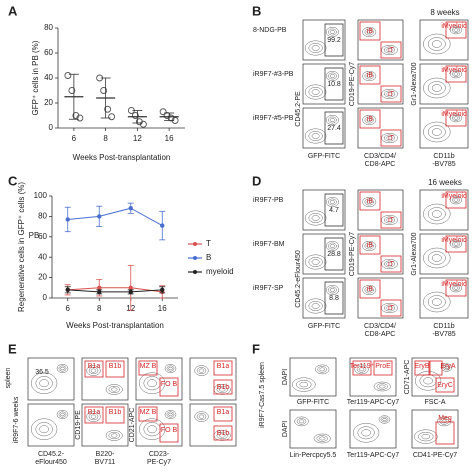 This screenshot has width=474, height=474. Describe the element at coordinates (273, 118) in the screenshot. I see `row-label: iR9F7-#5-PB` at that location.